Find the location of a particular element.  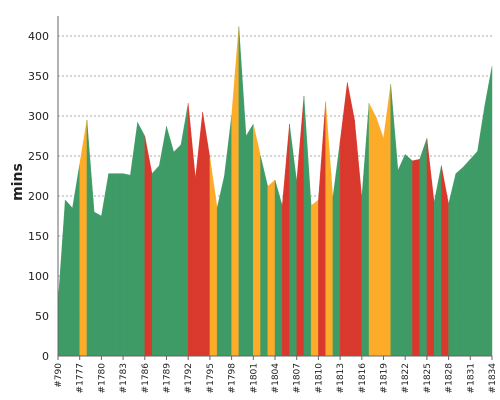

area-segment-#1819 is located at coordinates (387, 220).